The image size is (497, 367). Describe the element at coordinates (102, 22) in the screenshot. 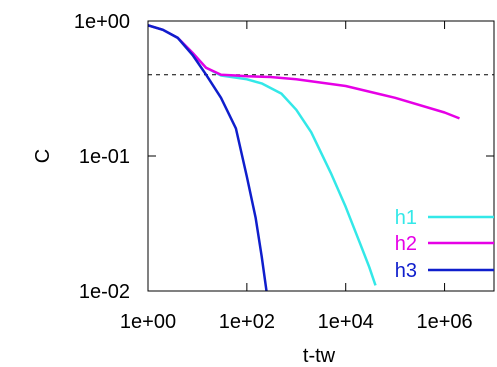

I see `y-tick-label: 1e+00` at that location.